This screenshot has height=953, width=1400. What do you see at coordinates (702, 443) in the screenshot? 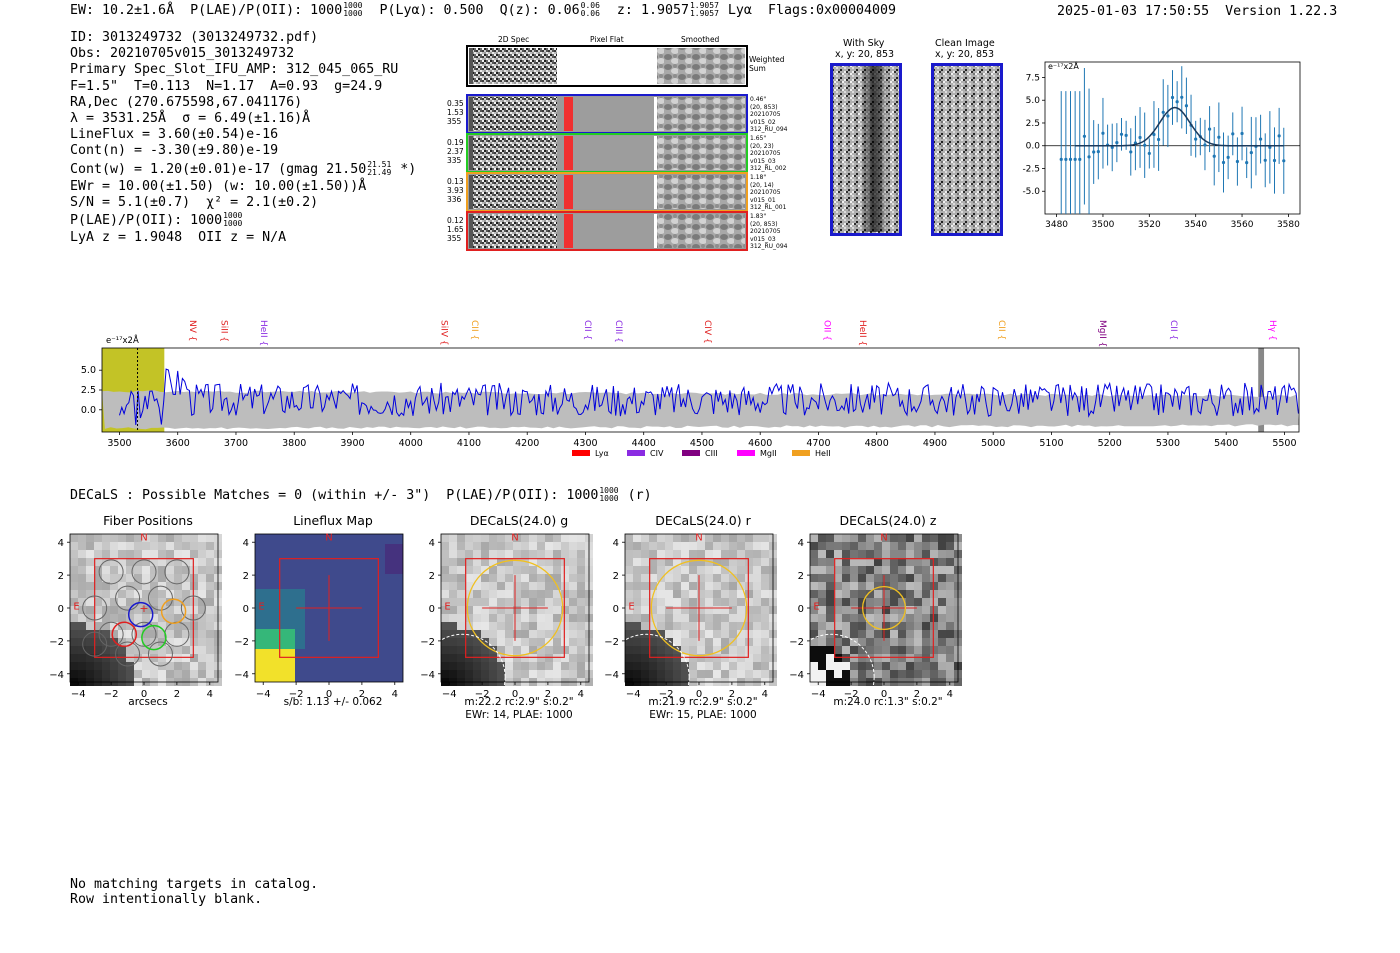
I see `x-tick-label: 4500` at bounding box center [702, 443].